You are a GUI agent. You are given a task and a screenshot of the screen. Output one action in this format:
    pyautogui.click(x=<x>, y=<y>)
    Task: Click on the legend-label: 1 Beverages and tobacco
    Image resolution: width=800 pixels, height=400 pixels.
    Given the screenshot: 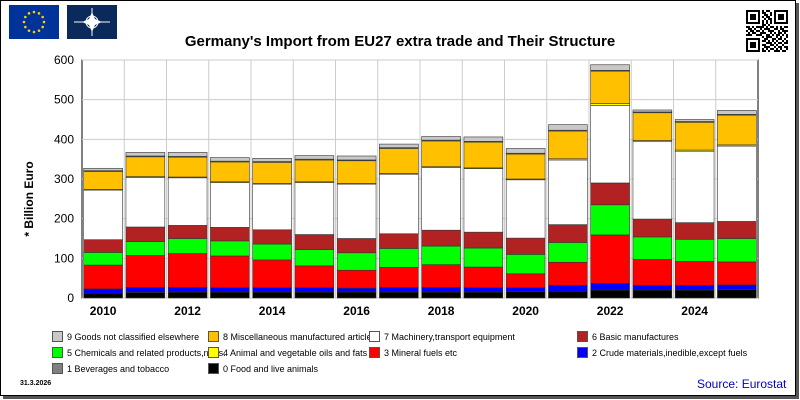 What is the action you would take?
    pyautogui.click(x=118, y=368)
    